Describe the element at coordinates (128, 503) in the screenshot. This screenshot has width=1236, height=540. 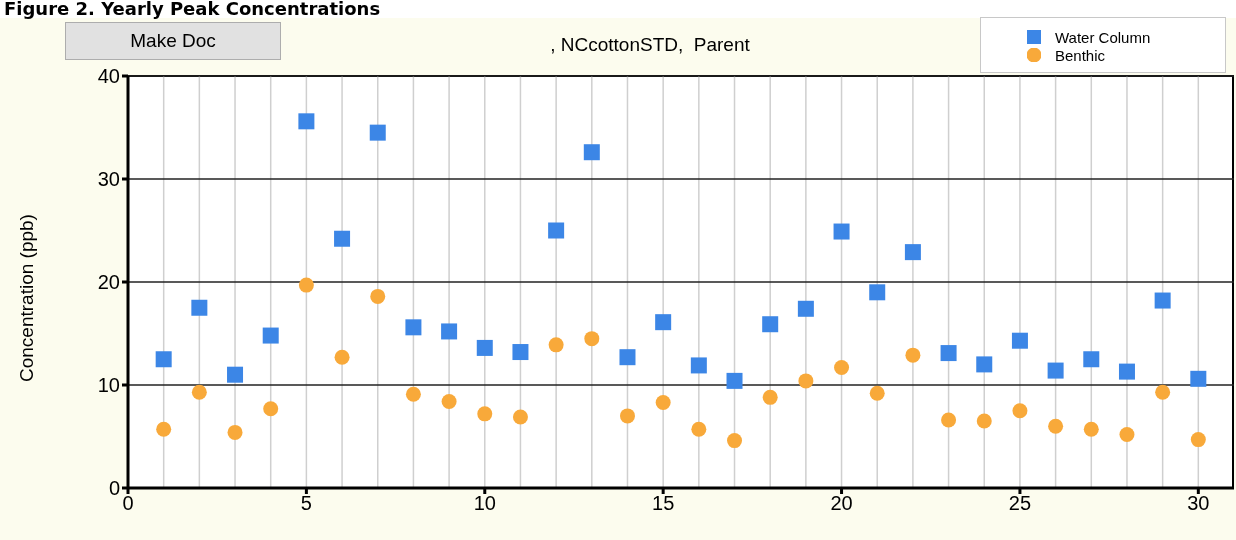
I see `x-tick-label: 0` at that location.